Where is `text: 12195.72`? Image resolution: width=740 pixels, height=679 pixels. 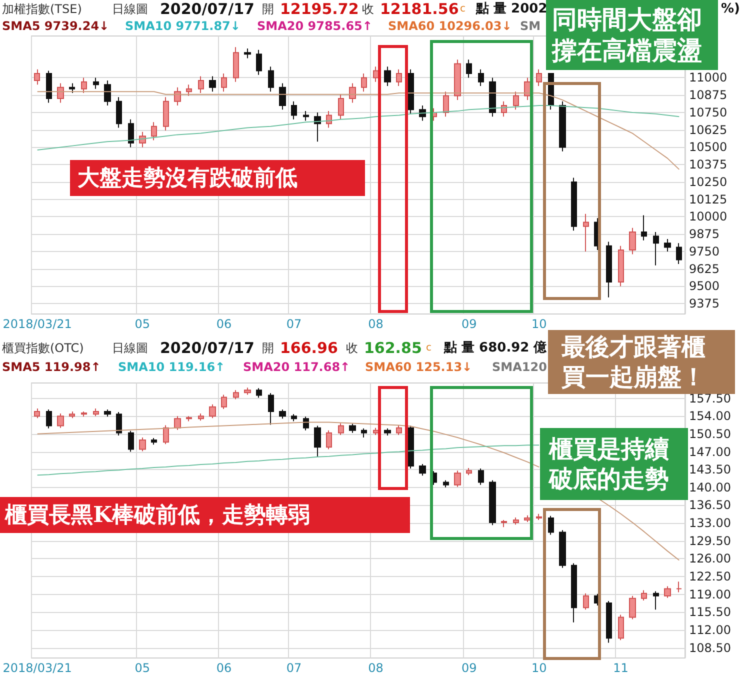
text: 12195.72 is located at coordinates (319, 9).